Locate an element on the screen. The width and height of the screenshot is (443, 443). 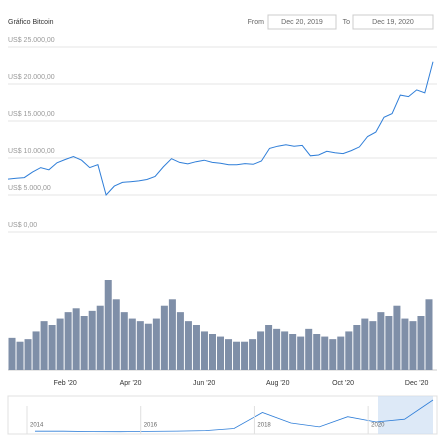
navigator-label: 2018 is located at coordinates (264, 426).